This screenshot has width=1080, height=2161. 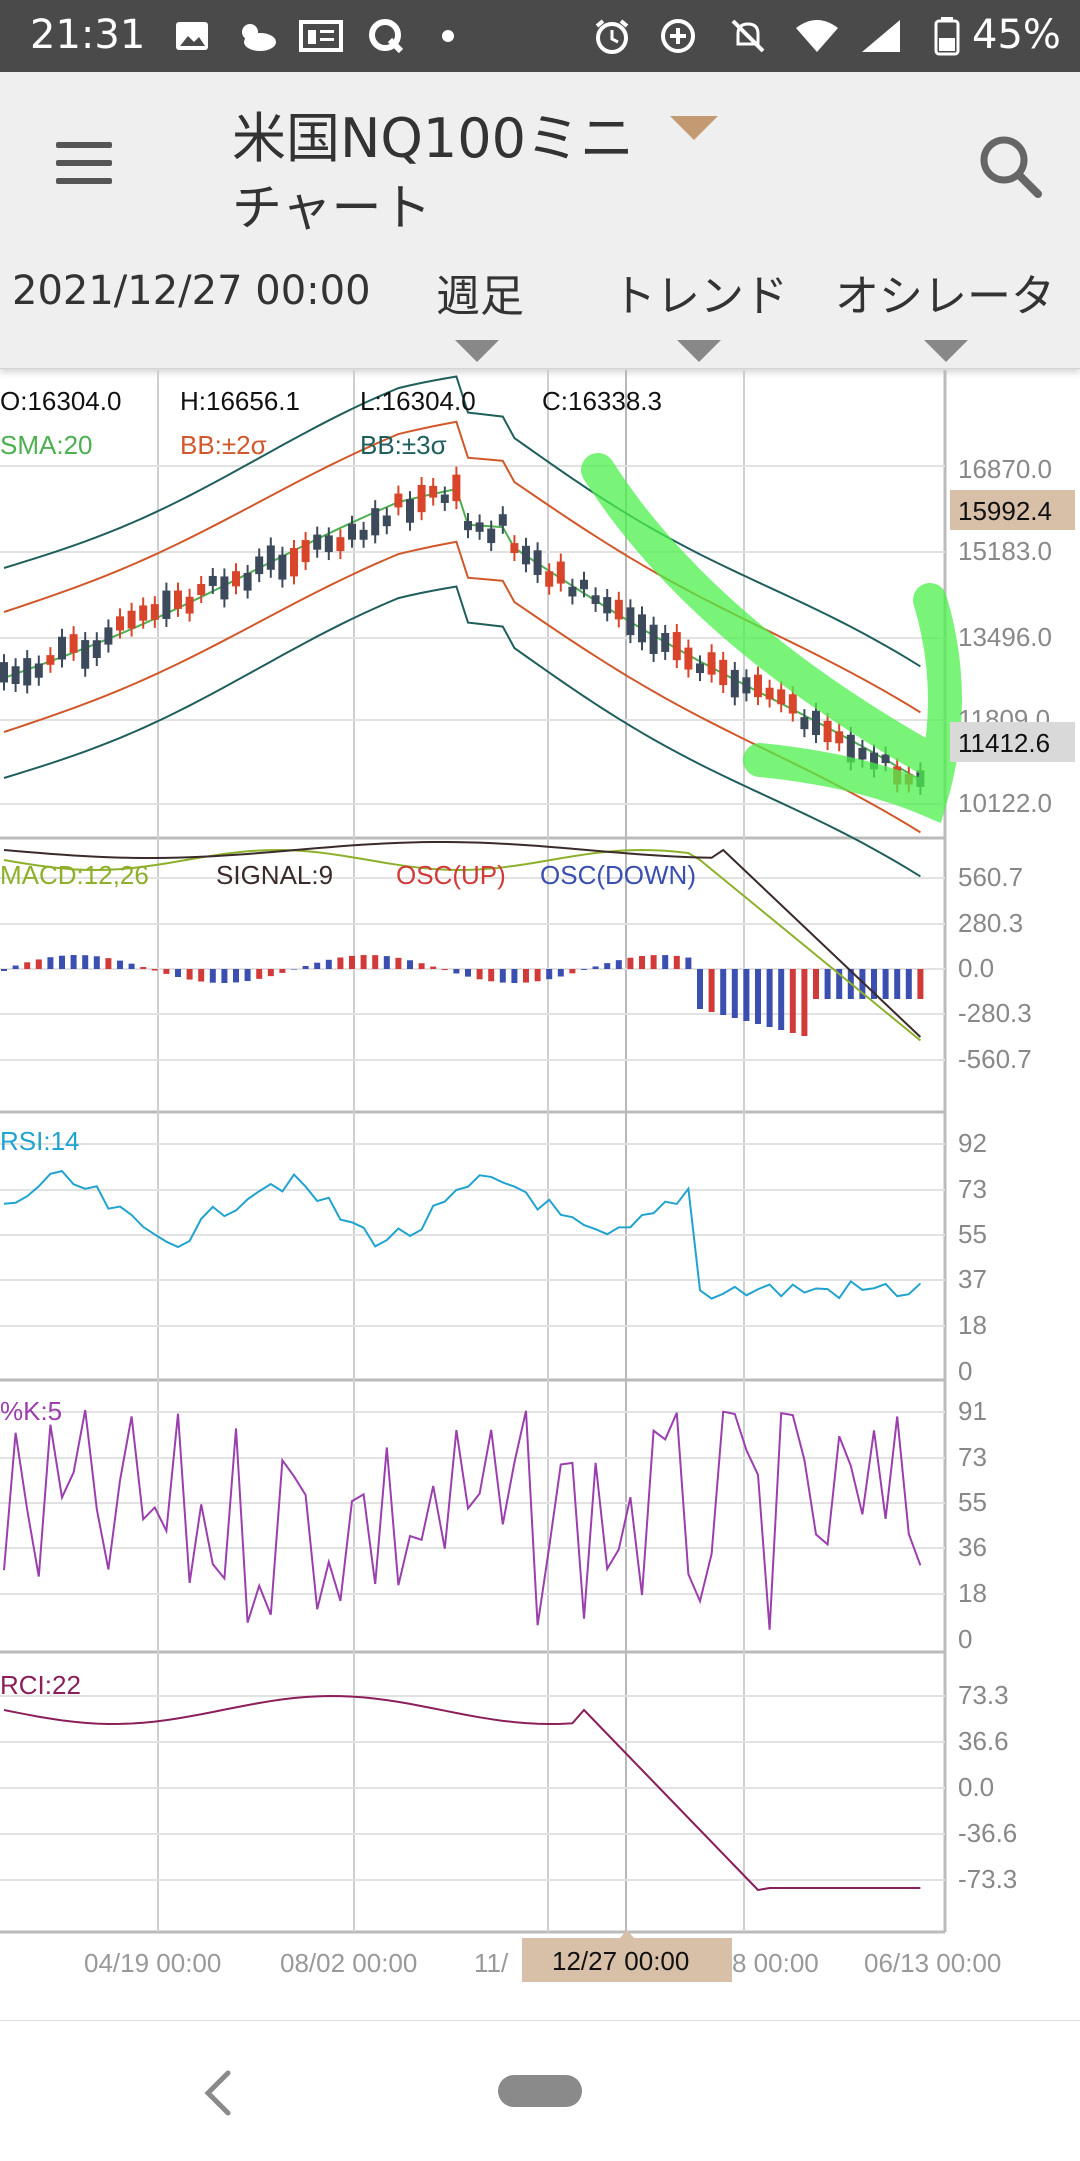 What do you see at coordinates (46, 445) in the screenshot?
I see `legend-sma: SMA:20` at bounding box center [46, 445].